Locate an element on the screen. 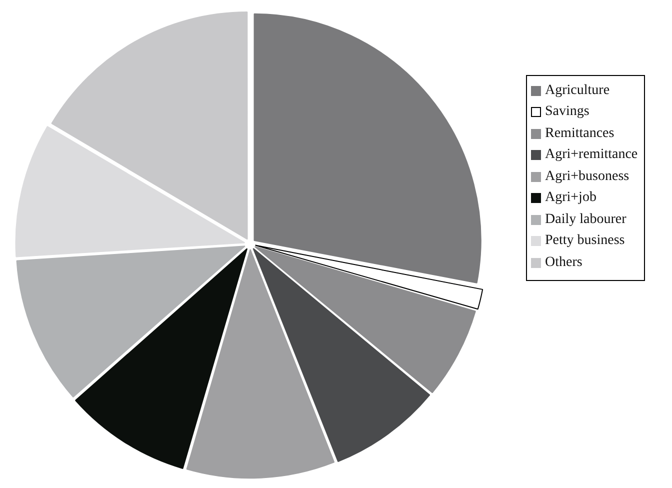  legend-label: Petty business is located at coordinates (585, 241).